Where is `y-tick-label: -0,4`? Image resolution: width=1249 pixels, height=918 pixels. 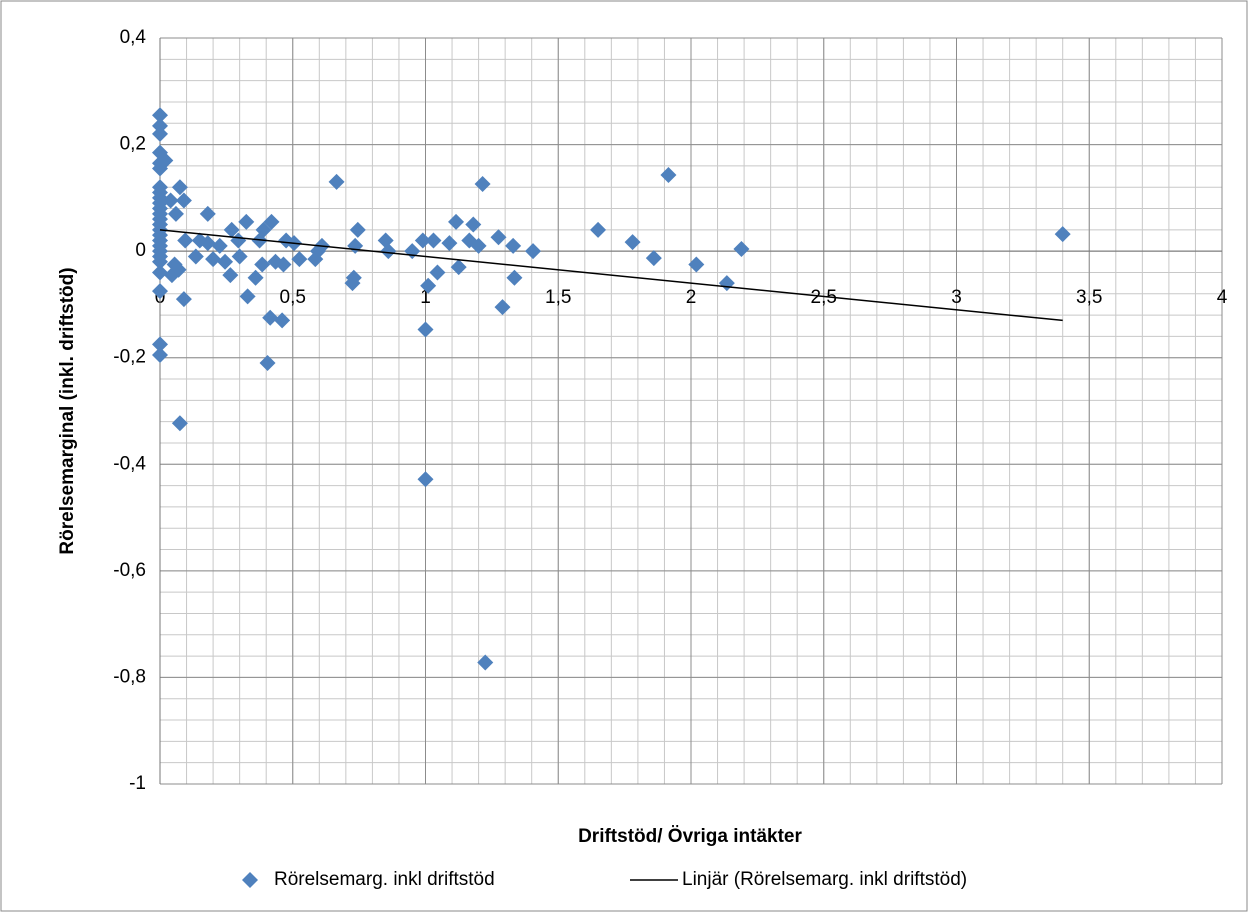 y-tick-label: -0,4 is located at coordinates (129, 463).